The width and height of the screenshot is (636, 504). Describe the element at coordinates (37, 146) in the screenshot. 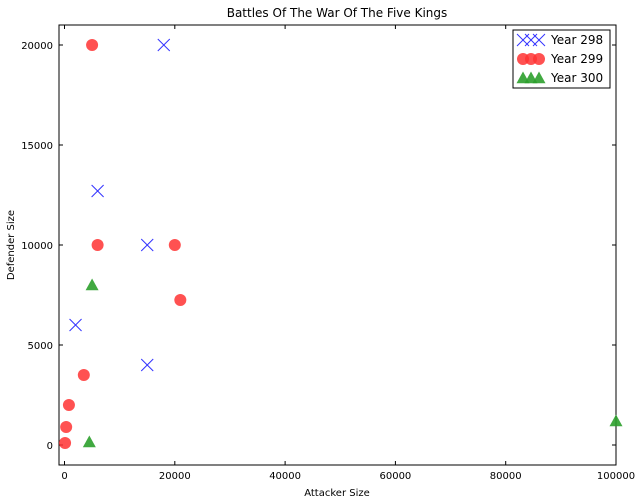

I see `y-tick-label: 15000` at that location.